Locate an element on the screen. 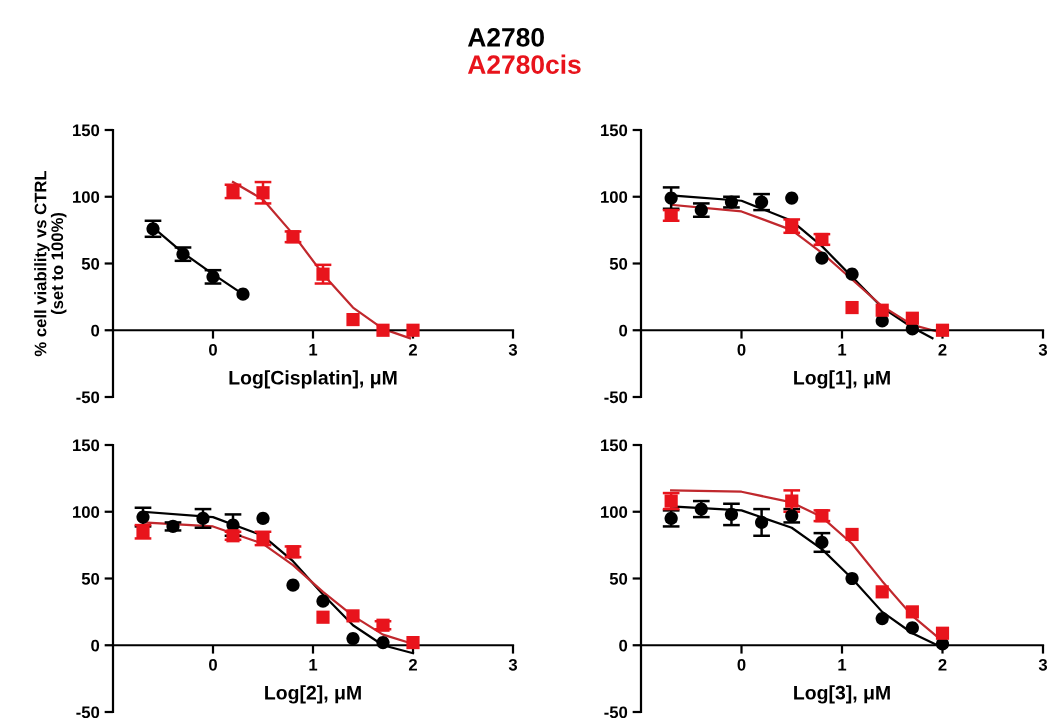  x-axis-title: Log[1], μM is located at coordinates (842, 379).